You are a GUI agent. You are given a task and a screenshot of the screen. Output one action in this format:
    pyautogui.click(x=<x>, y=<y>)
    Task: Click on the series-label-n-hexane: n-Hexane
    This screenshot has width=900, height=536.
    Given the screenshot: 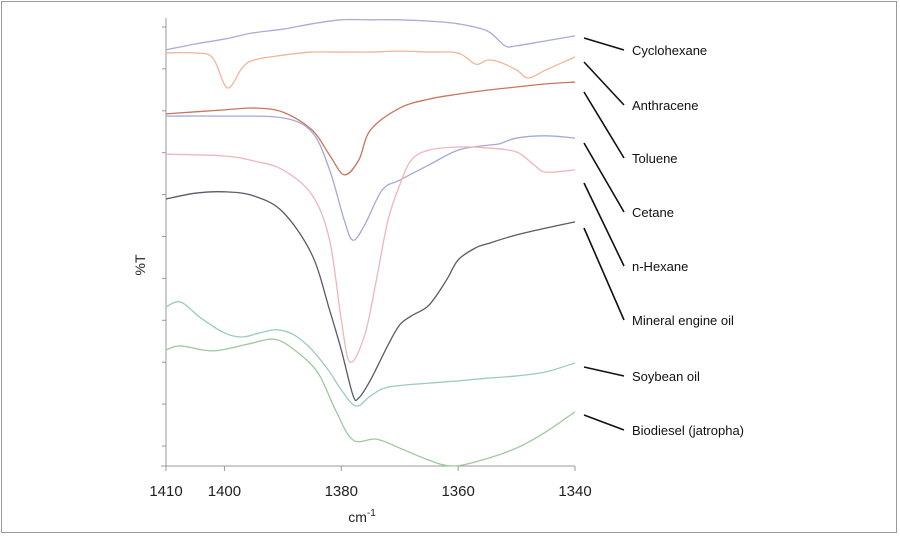 What is the action you would take?
    pyautogui.click(x=660, y=266)
    